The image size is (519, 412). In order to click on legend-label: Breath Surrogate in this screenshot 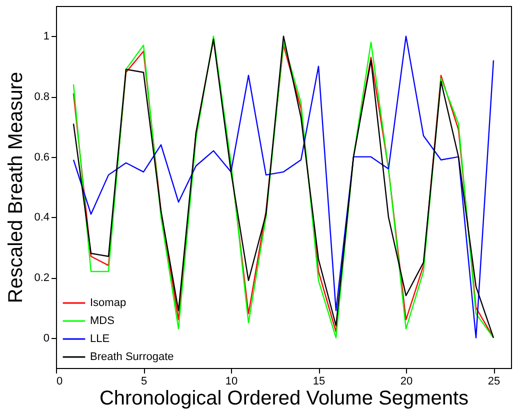, I will do `click(132, 357)`.